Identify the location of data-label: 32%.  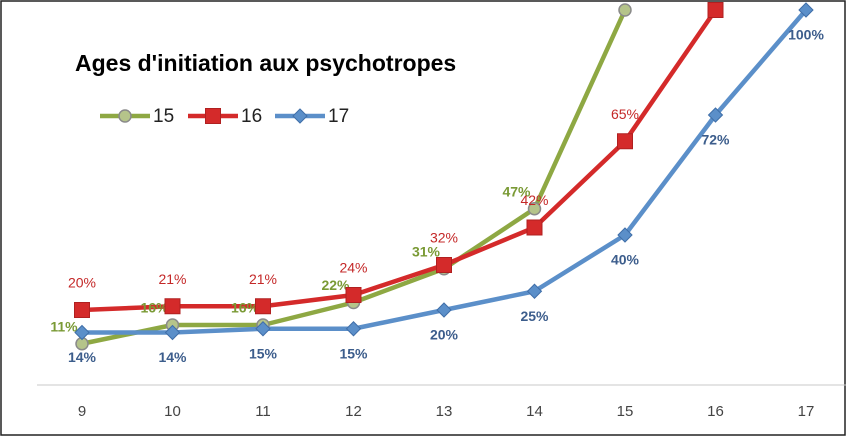
(444, 238).